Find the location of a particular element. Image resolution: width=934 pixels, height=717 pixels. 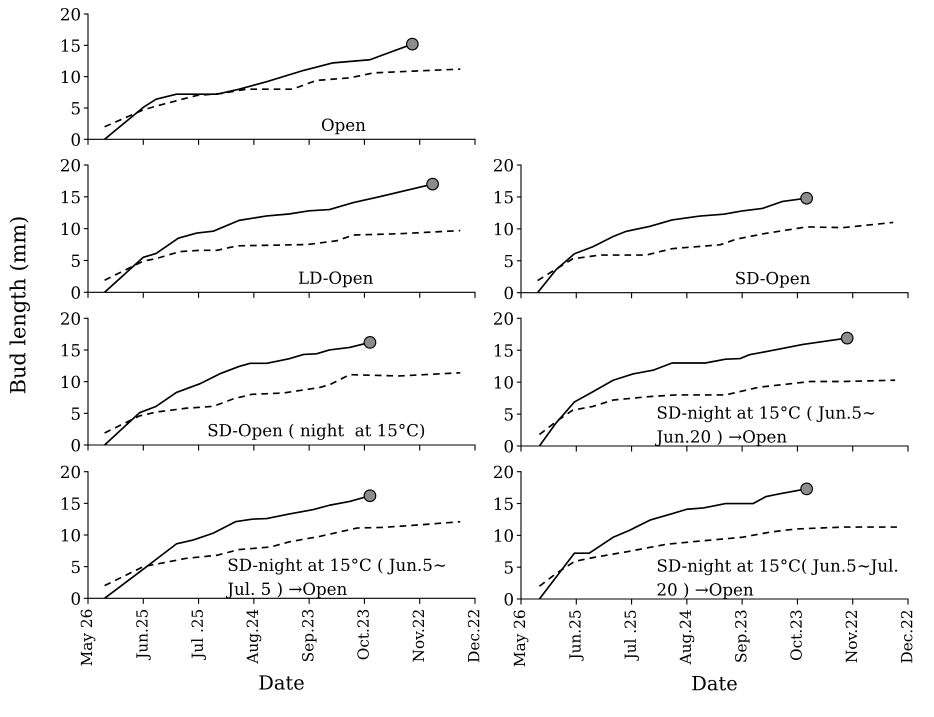

annotation: SD-night at 15°C ( Jun.5∼ Jul. 5 ) →Open is located at coordinates (336, 578).